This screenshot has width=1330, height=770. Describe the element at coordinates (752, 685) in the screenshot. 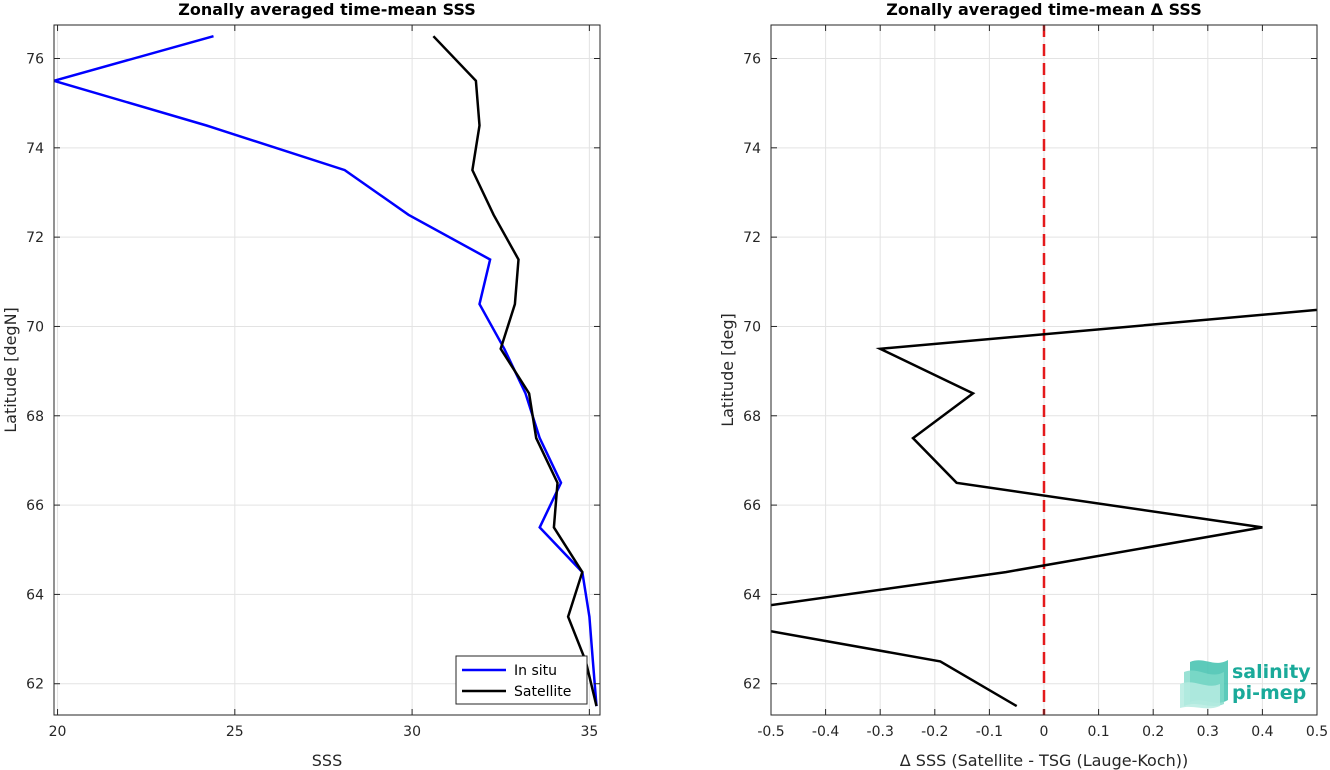

I see `right-y-tick-label: 62` at that location.